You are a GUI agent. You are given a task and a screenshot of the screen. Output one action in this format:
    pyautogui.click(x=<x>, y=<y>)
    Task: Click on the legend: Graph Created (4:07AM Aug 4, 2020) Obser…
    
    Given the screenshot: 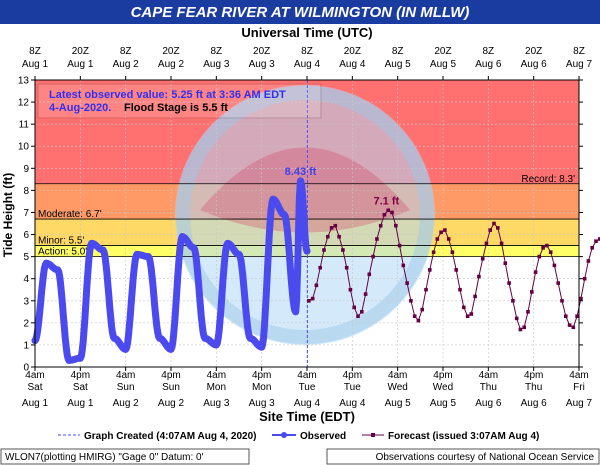 What is the action you would take?
    pyautogui.click(x=298, y=436)
    